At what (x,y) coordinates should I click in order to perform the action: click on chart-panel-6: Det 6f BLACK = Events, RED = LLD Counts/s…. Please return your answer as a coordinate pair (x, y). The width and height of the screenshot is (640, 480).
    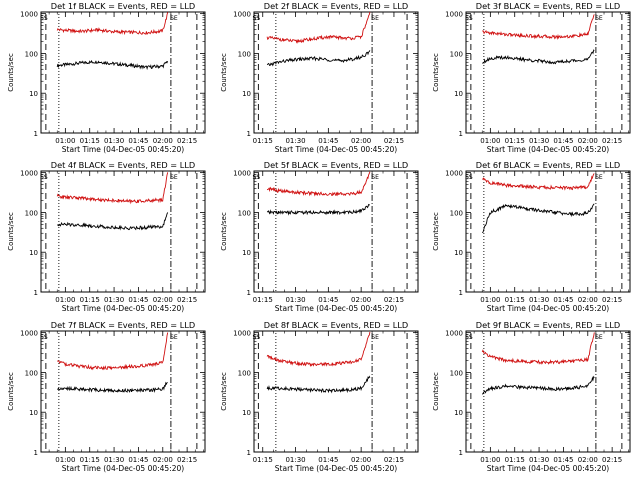
    Looking at the image, I should click on (531, 236).